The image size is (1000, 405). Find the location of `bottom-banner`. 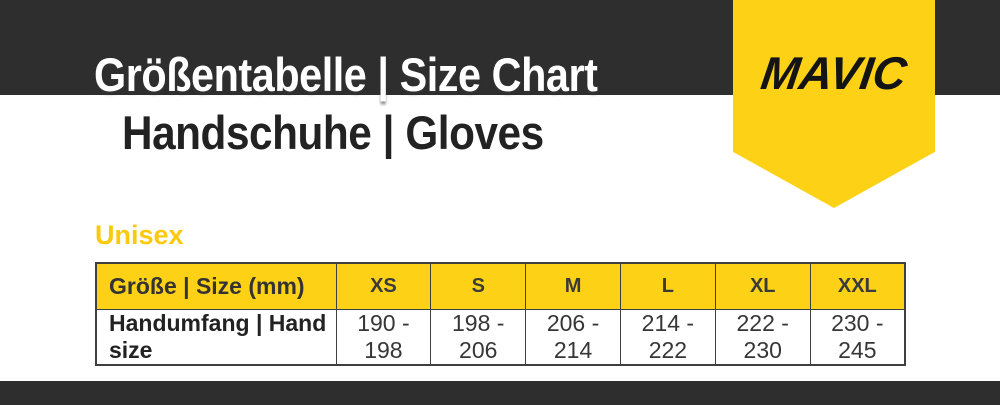

bottom-banner is located at coordinates (500, 393).